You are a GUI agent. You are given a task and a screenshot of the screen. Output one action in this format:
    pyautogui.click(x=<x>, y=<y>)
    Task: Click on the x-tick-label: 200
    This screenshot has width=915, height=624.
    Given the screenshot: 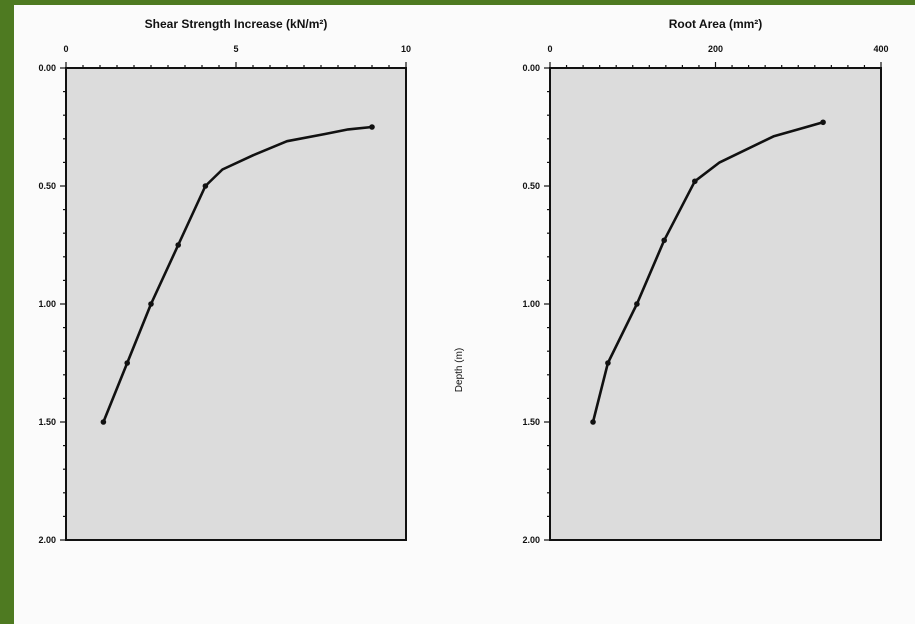 What is the action you would take?
    pyautogui.click(x=715, y=49)
    